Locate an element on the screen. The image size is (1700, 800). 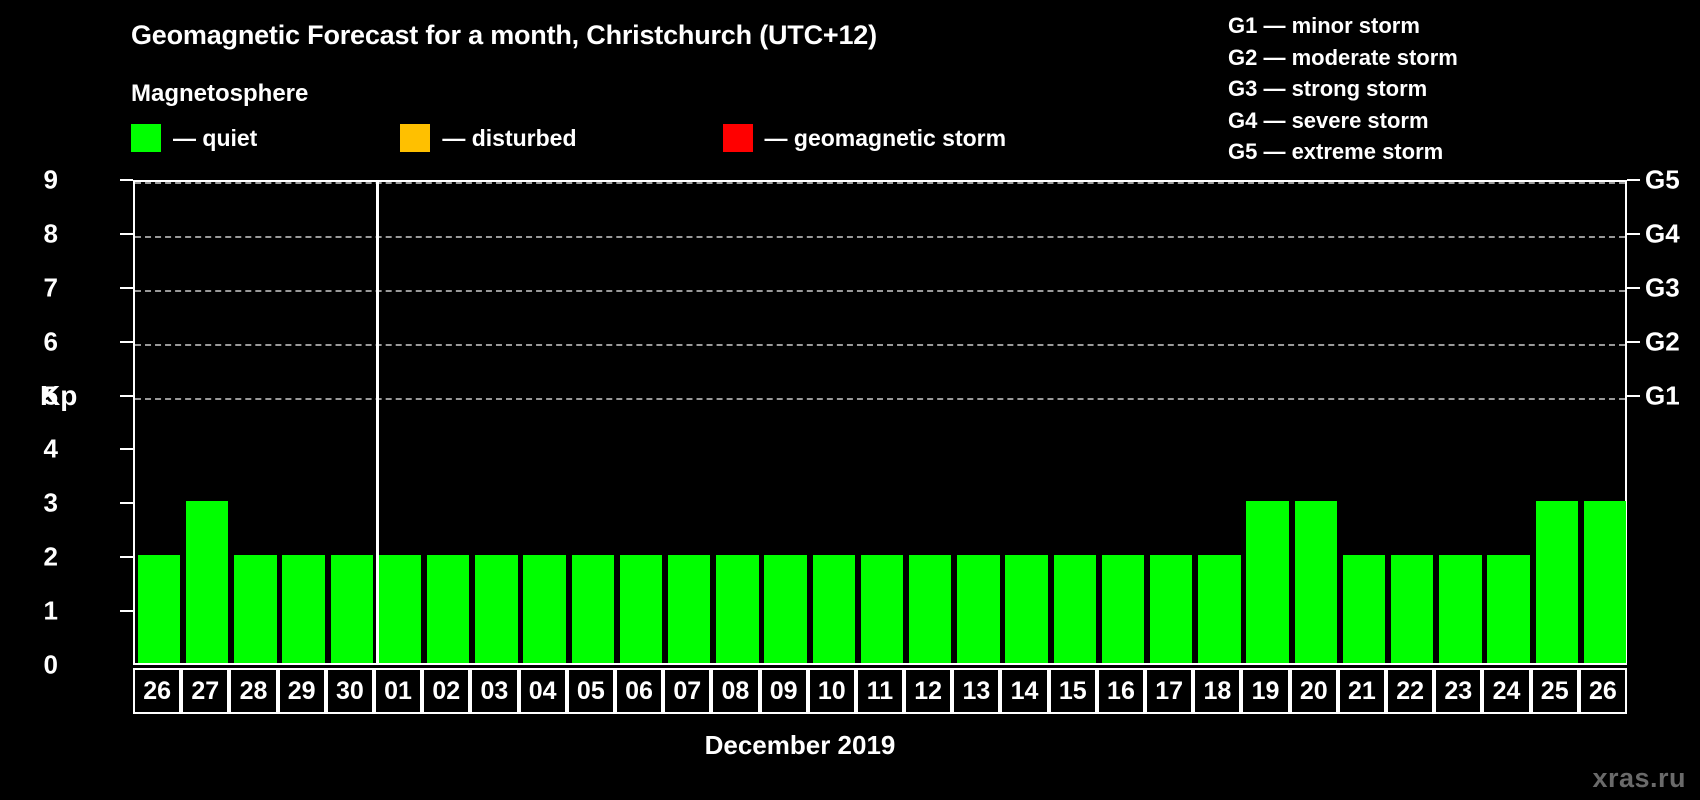
x-axis-month-label: December 2019 is located at coordinates (800, 745).